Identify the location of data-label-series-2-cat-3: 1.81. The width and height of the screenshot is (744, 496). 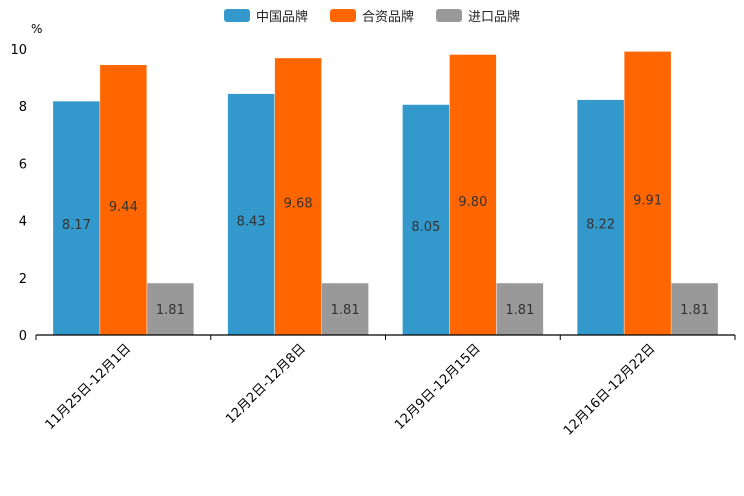
(694, 310).